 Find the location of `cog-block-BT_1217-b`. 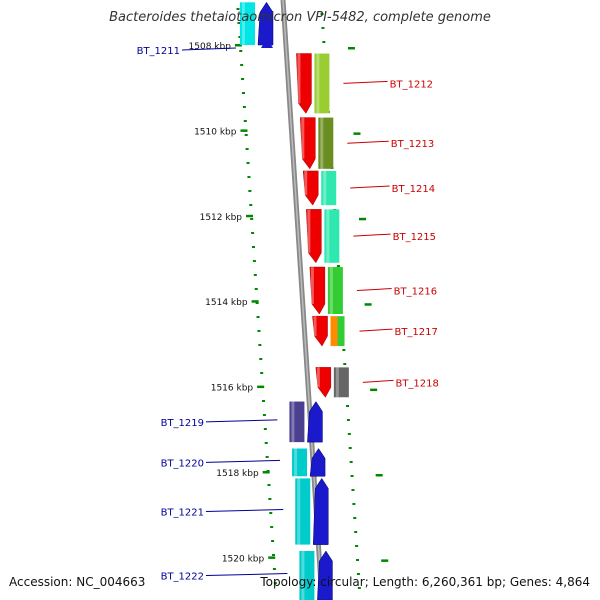

cog-block-BT_1217-b is located at coordinates (341, 331).